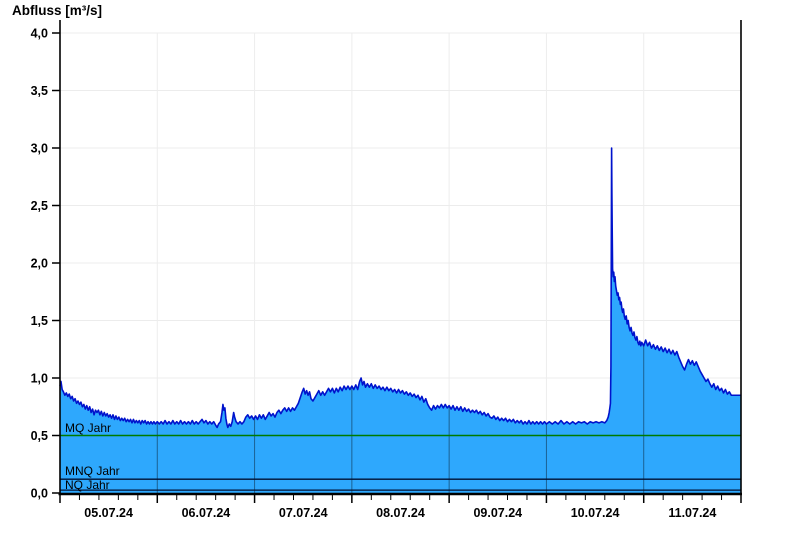 The height and width of the screenshot is (550, 800). I want to click on svg-text: 1,0, so click(39, 379).